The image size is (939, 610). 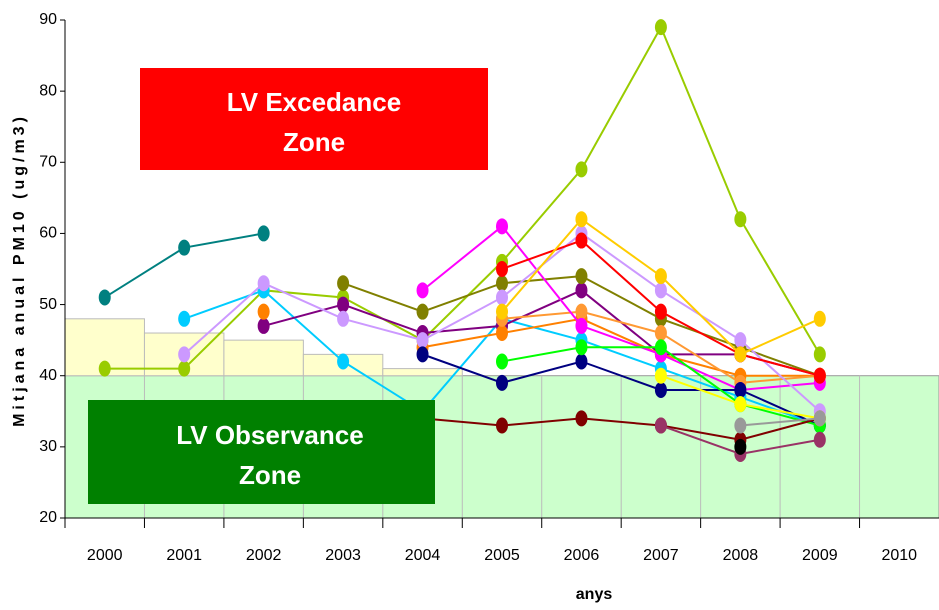 What do you see at coordinates (423, 555) in the screenshot?
I see `x-tick-label: 2004` at bounding box center [423, 555].